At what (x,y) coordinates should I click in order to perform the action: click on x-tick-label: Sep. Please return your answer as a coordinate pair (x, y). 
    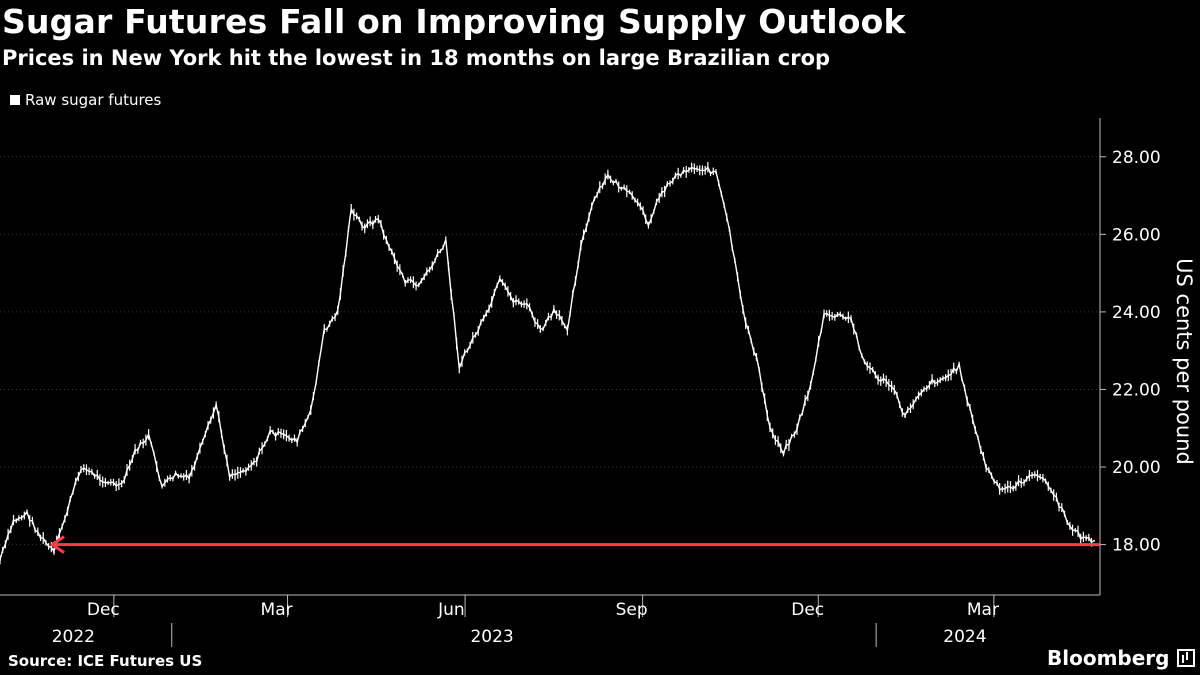
    Looking at the image, I should click on (632, 610).